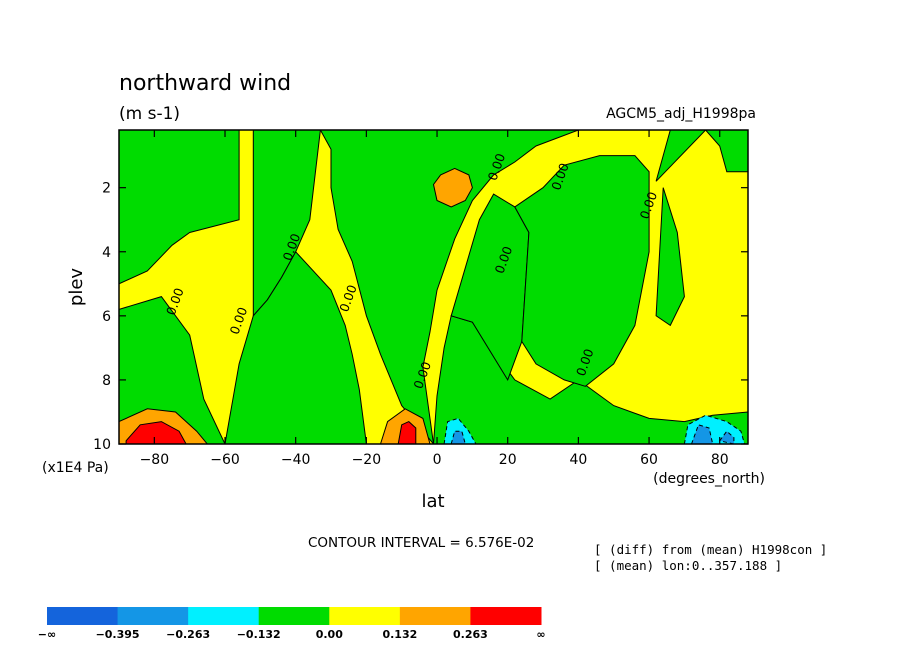  Describe the element at coordinates (259, 634) in the screenshot. I see `colorbar-label: −0.132` at that location.